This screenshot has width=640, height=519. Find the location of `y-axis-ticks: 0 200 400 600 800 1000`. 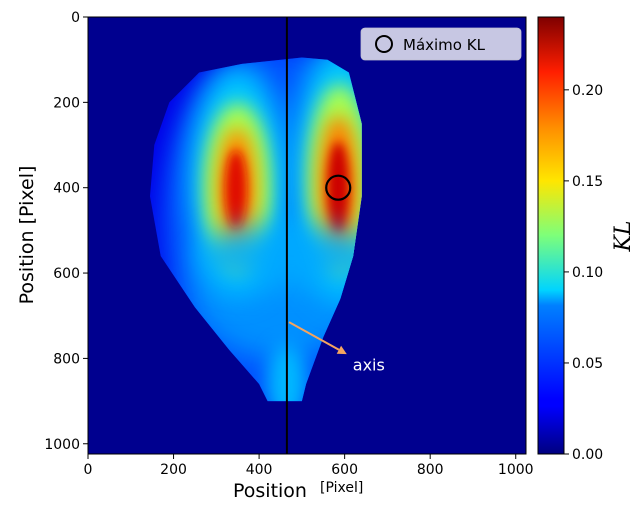

y-axis-ticks: 0 200 400 600 800 1000 is located at coordinates (66, 231).